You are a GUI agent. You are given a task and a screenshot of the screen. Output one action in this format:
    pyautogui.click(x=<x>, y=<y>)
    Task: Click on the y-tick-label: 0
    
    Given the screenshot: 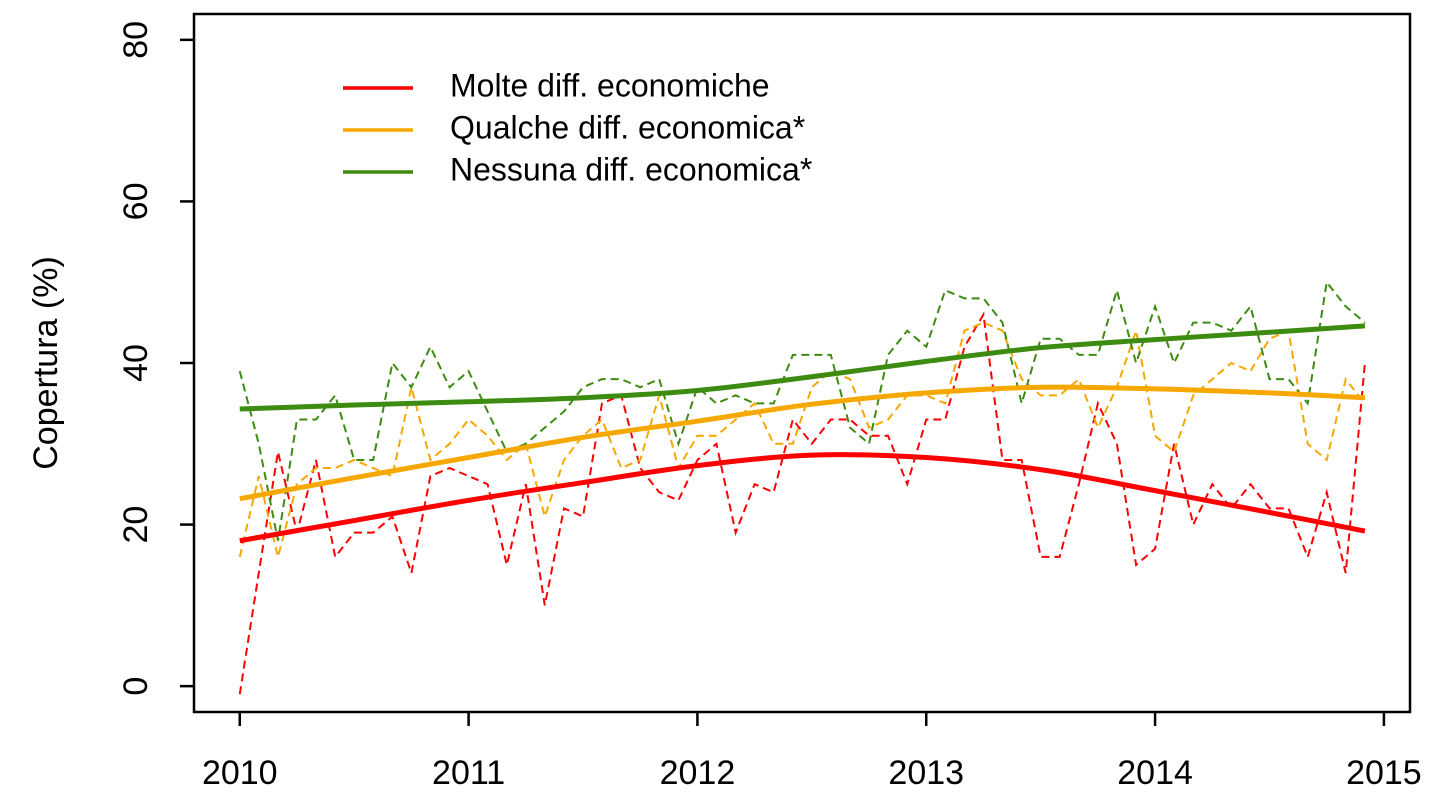 What is the action you would take?
    pyautogui.click(x=136, y=686)
    